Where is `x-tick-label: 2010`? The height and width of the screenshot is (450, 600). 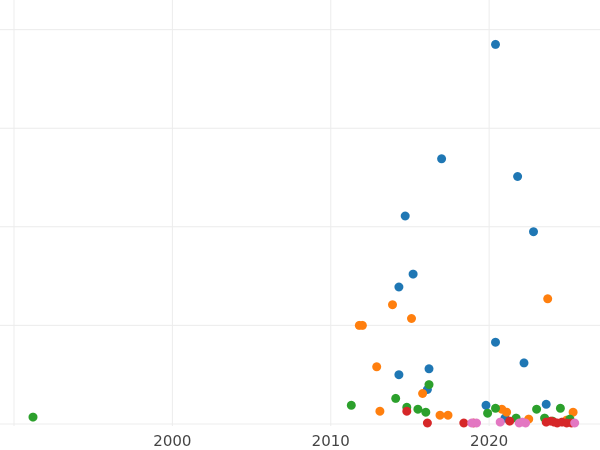 x-tick-label: 2010 is located at coordinates (331, 441).